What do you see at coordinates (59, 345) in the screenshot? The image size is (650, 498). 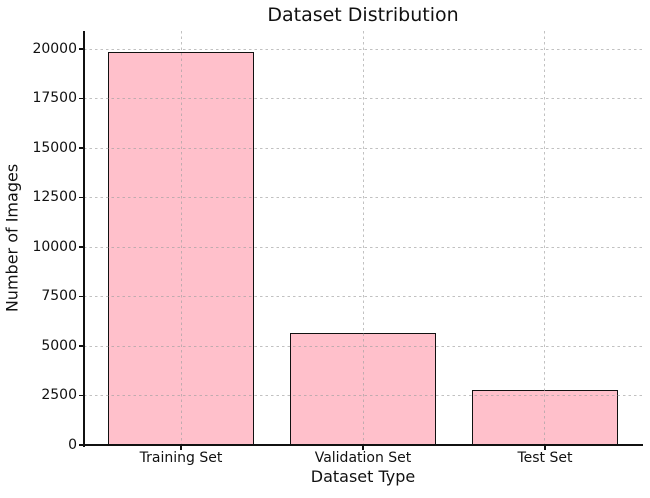 I see `y-tick-label: 5000` at bounding box center [59, 345].